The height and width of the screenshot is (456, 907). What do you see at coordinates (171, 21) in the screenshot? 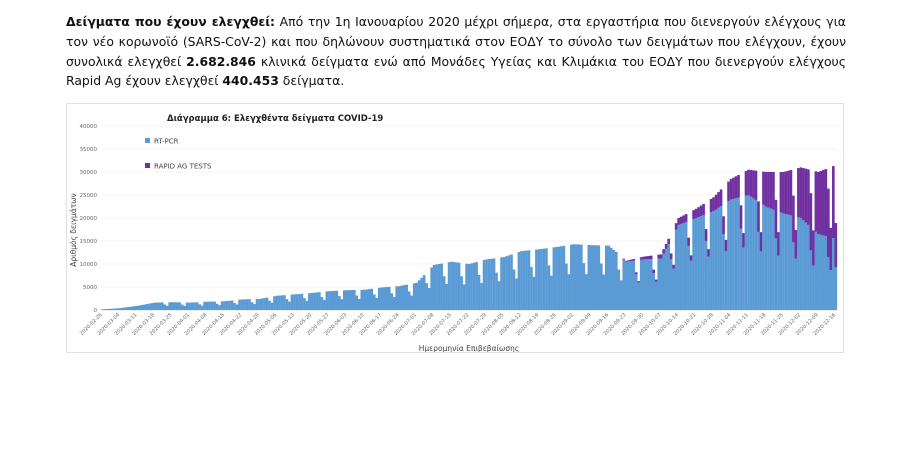
I see `intro-heading: Δείγματα που έχουν ελεγχθεί:` at bounding box center [171, 21].